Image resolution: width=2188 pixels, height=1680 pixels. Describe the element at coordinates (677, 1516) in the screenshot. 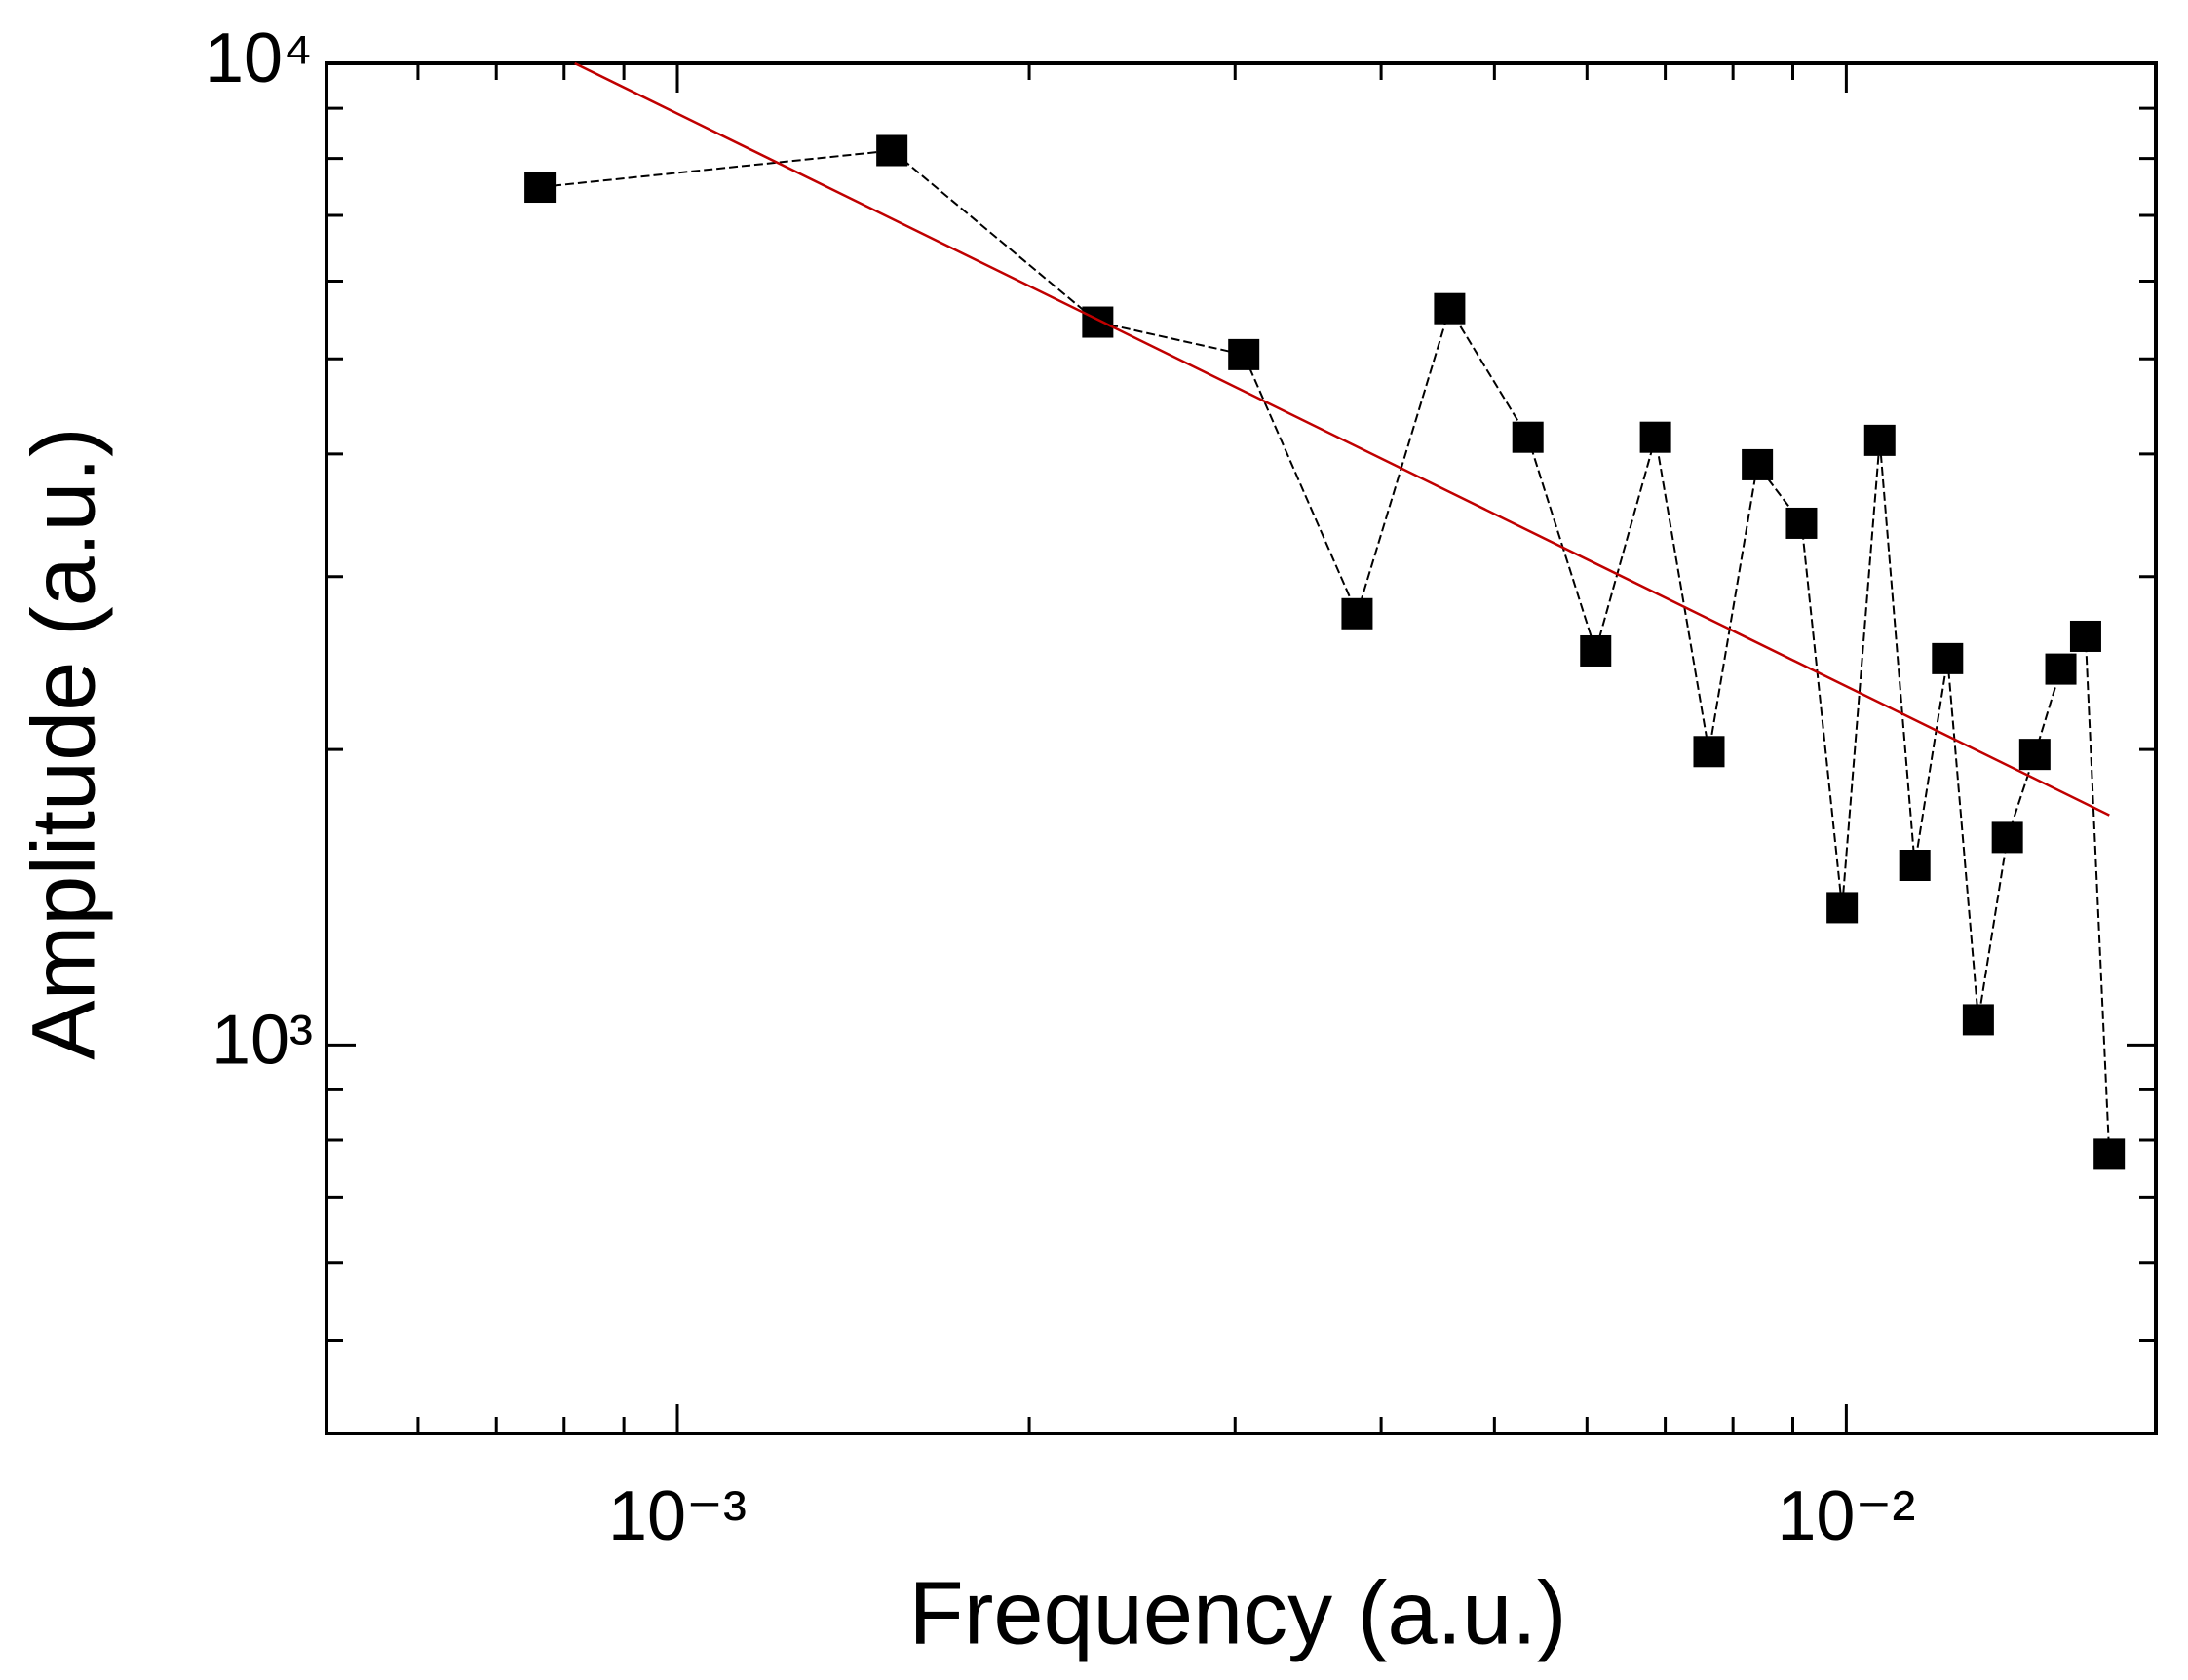

I see `x-tick-label: 10⁻³` at that location.